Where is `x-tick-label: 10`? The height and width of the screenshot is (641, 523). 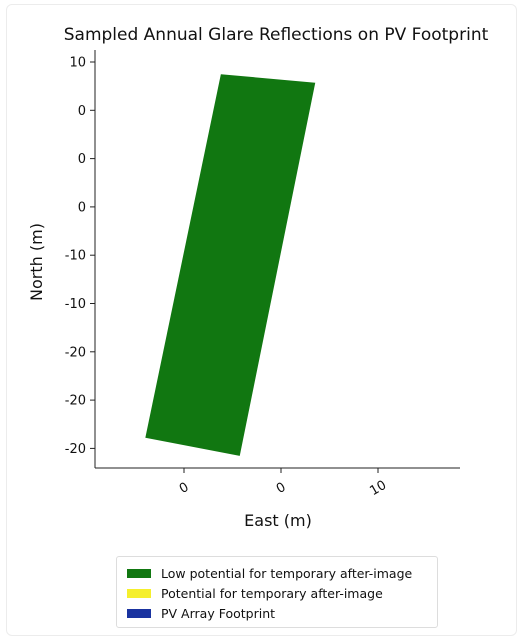 x-tick-label: 10 is located at coordinates (378, 488).